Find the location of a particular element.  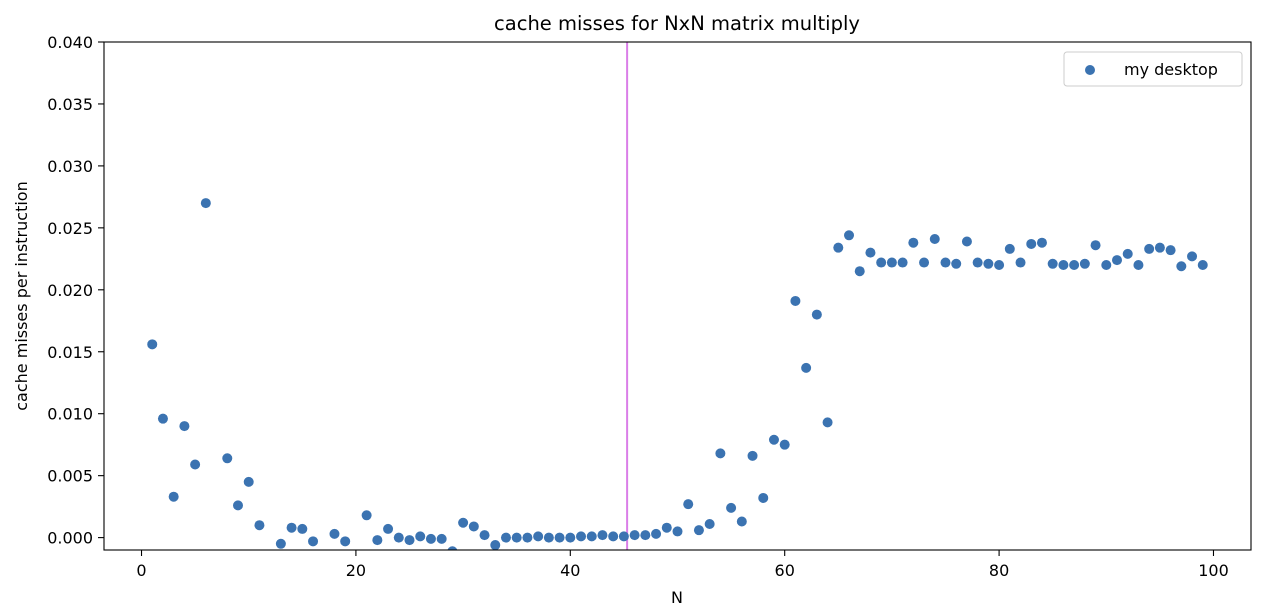

legend: my desktop is located at coordinates (1153, 69).